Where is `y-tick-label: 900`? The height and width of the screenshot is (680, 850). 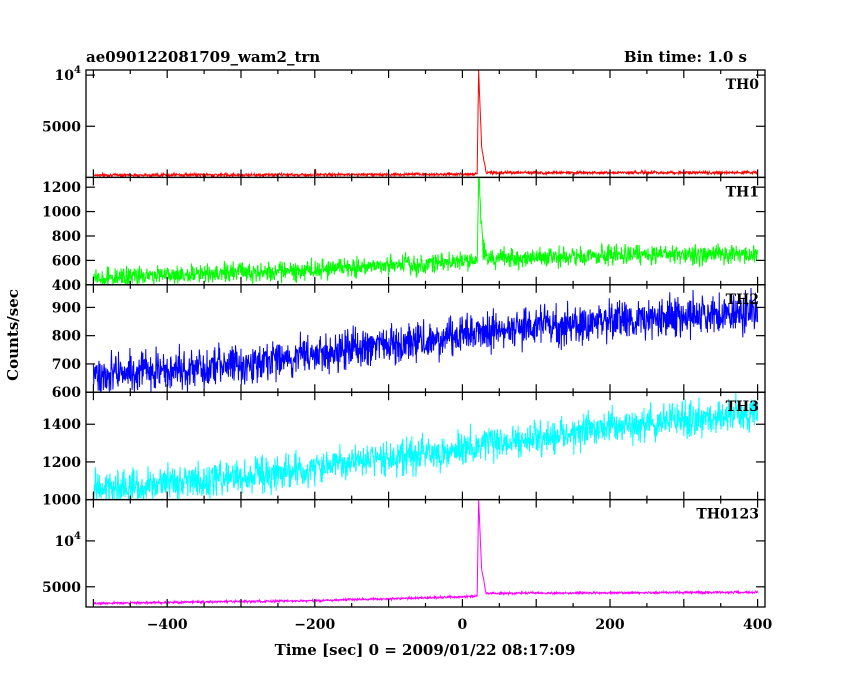 y-tick-label: 900 is located at coordinates (66, 308).